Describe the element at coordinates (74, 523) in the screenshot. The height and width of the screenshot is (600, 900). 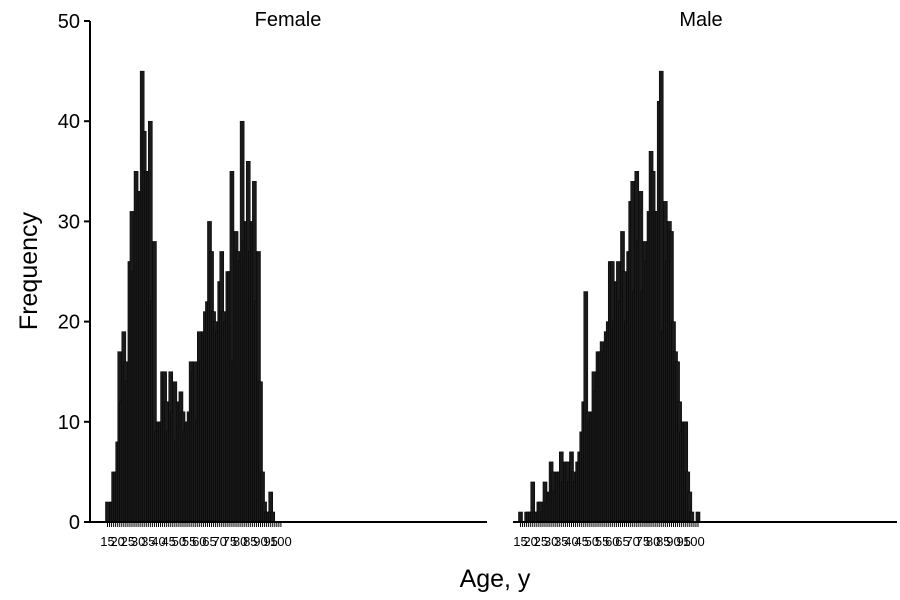
I see `y-tick-label: 0` at that location.